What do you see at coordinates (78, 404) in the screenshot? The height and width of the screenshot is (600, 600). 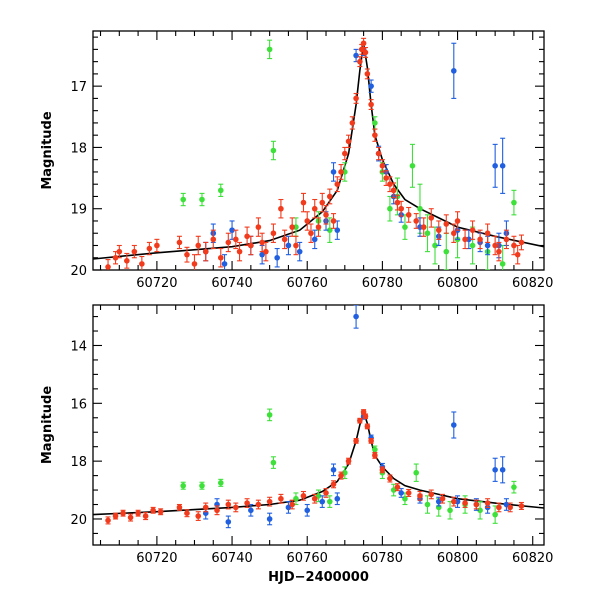 I see `y-tick-label: 16` at bounding box center [78, 404].